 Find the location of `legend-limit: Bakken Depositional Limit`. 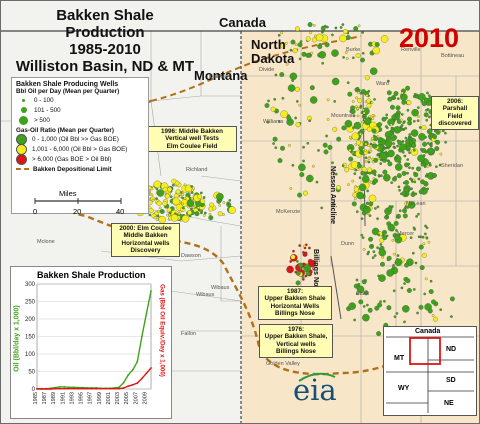

legend-limit: Bakken Depositional Limit is located at coordinates (80, 169).